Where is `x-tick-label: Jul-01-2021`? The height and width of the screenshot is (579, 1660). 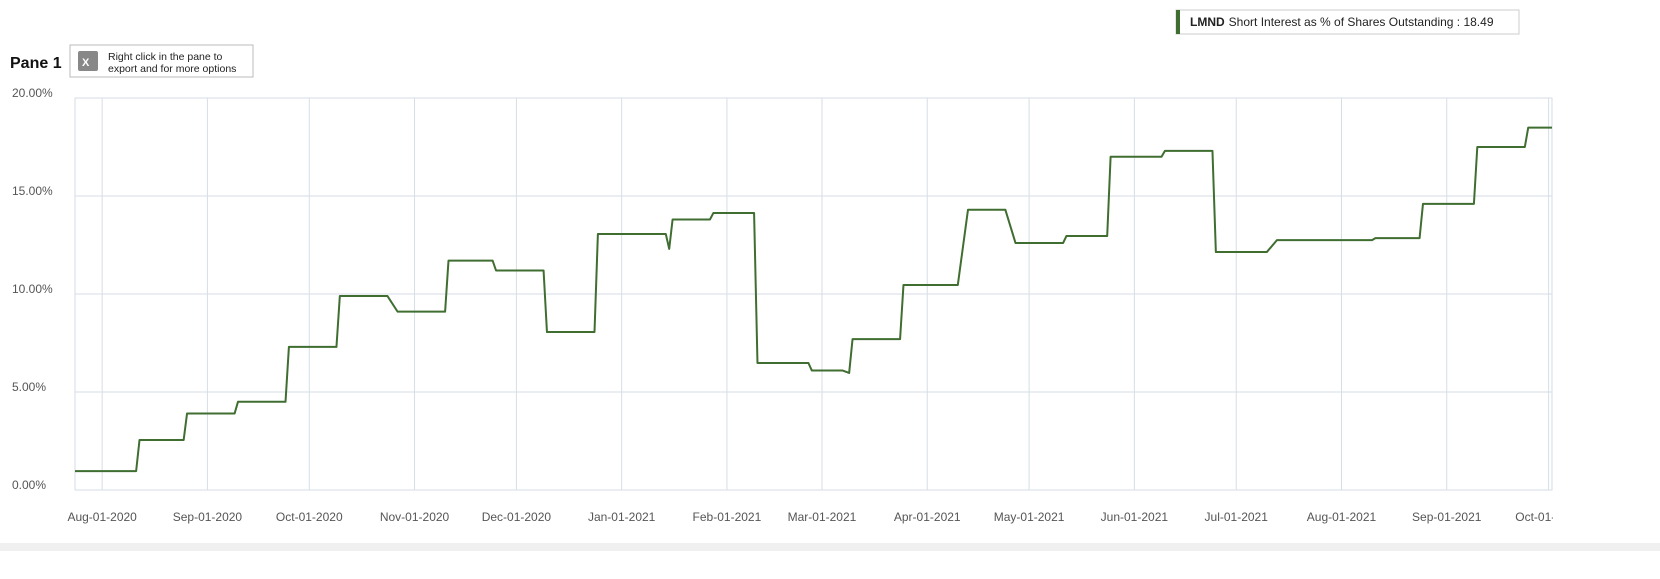
x-tick-label: Jul-01-2021 is located at coordinates (1237, 517).